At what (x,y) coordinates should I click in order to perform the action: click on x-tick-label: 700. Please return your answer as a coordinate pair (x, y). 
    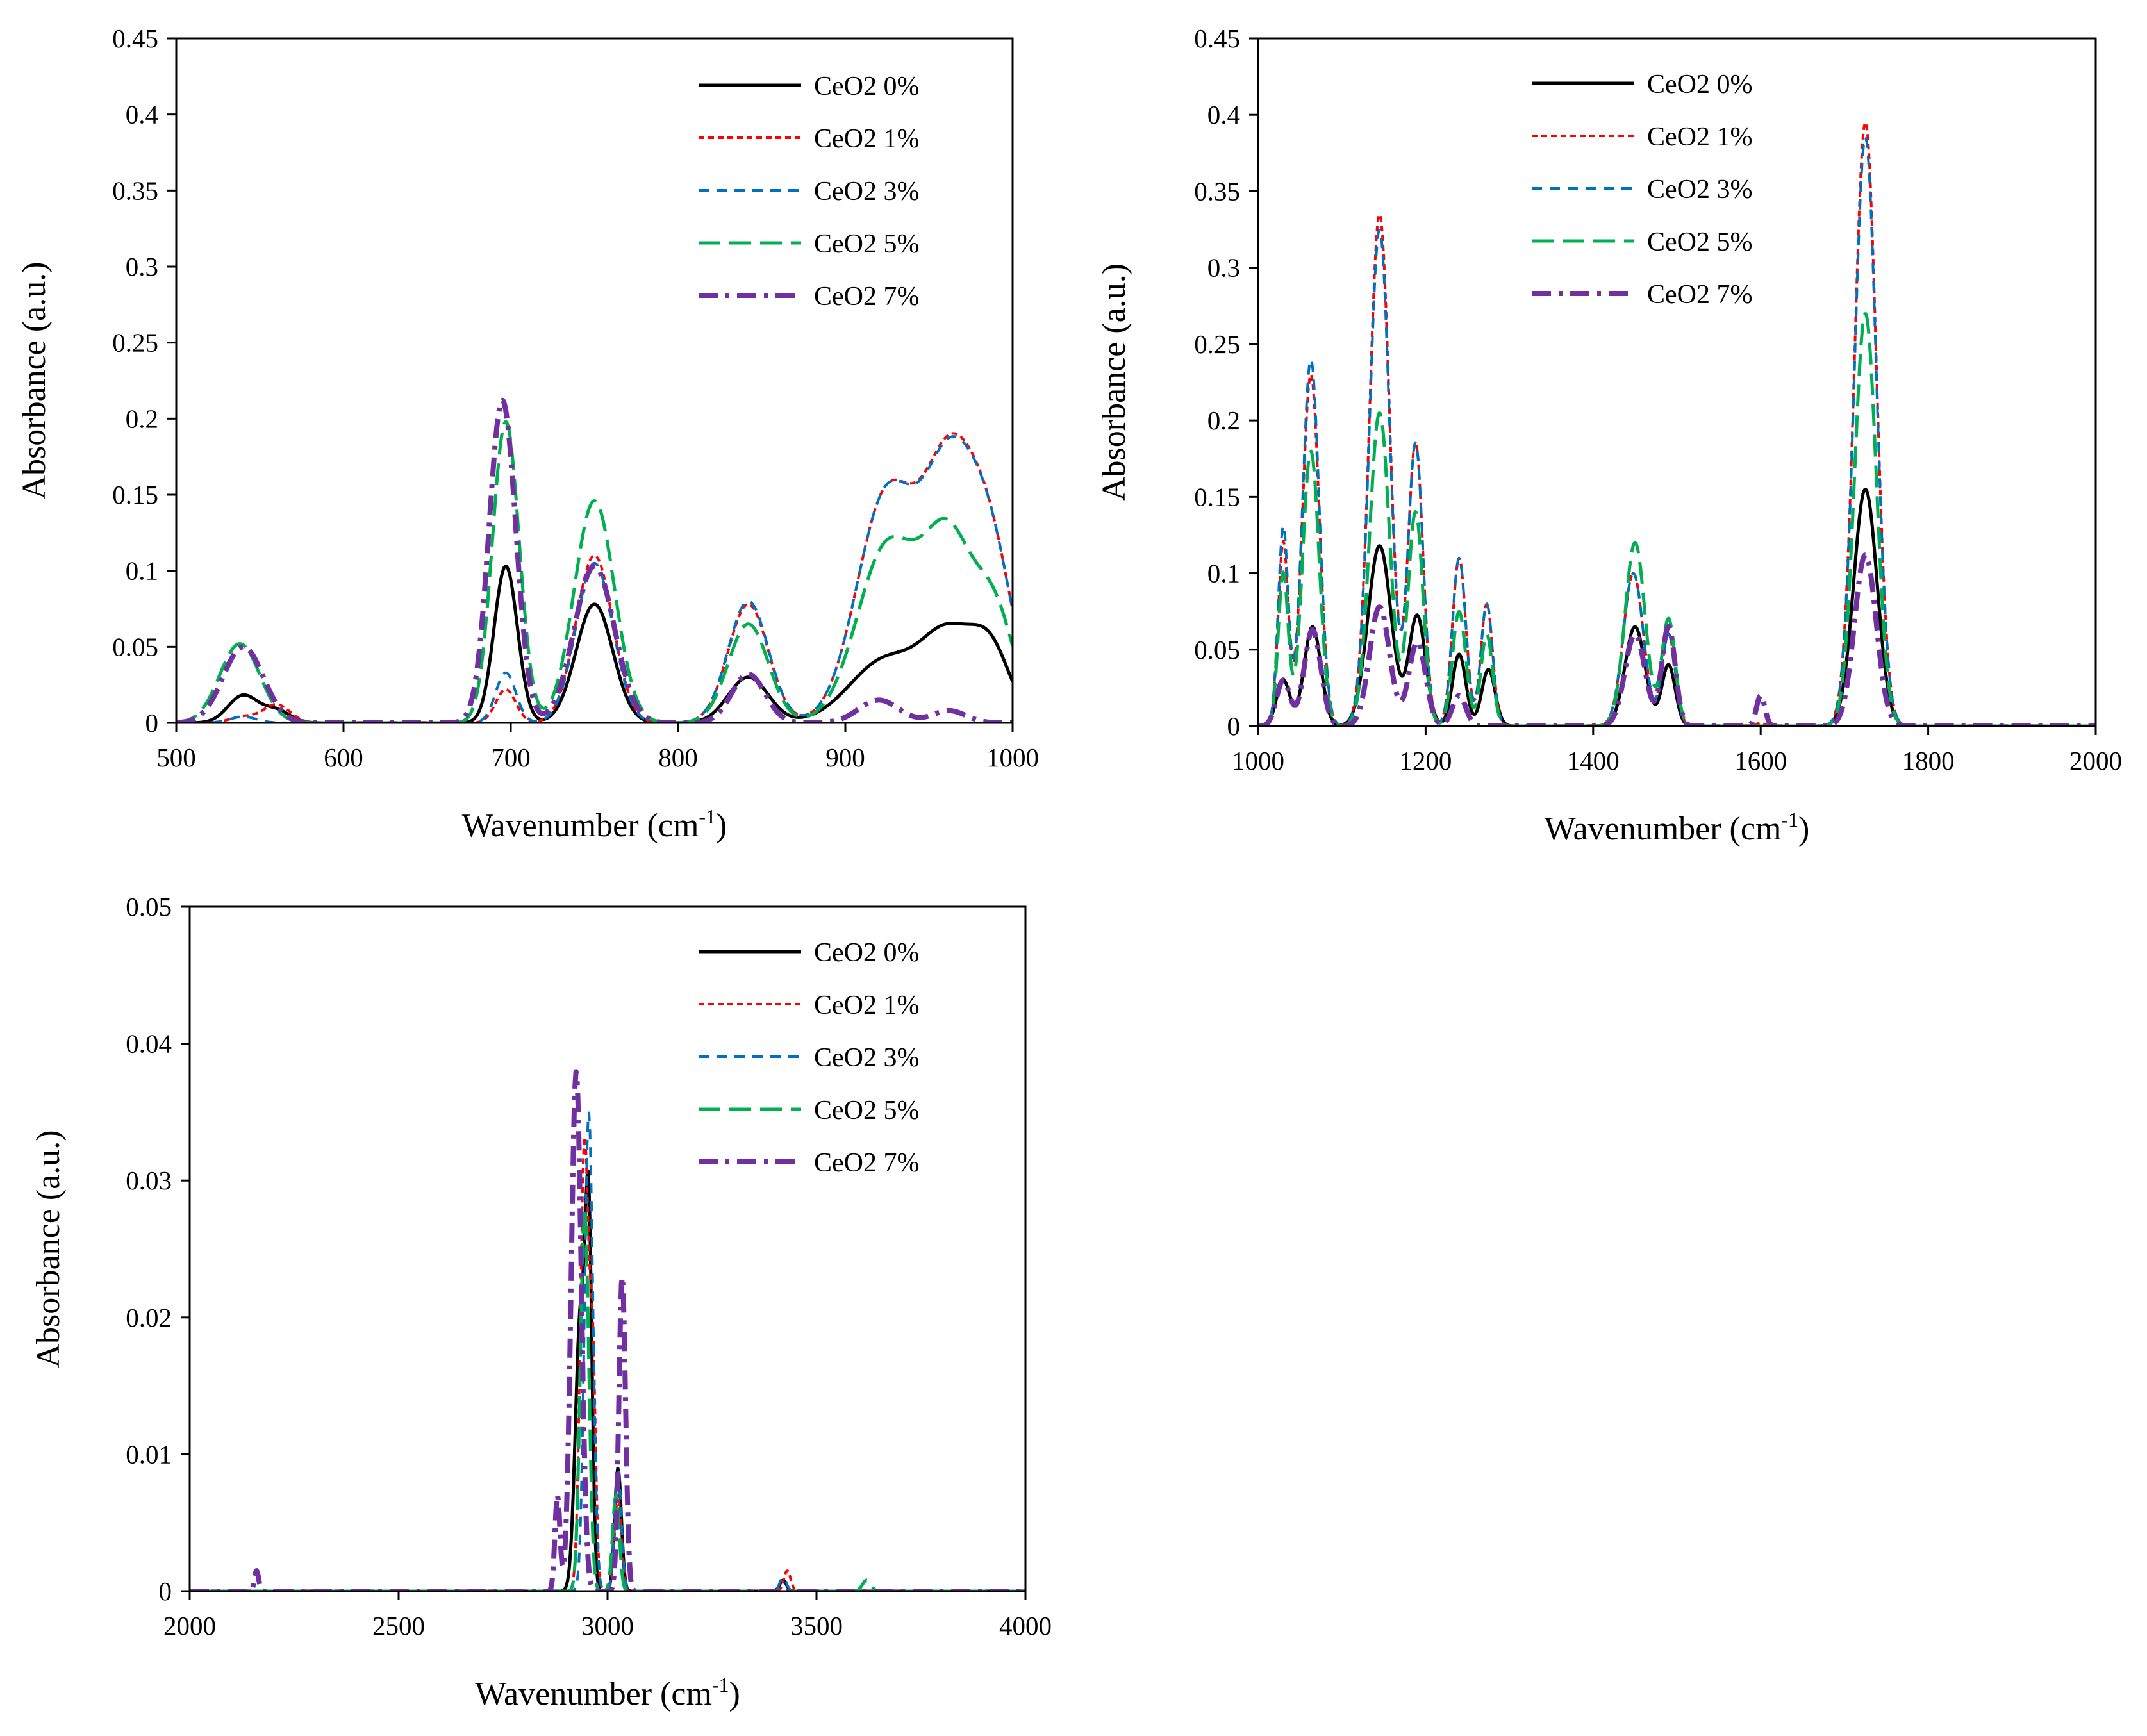
    Looking at the image, I should click on (511, 757).